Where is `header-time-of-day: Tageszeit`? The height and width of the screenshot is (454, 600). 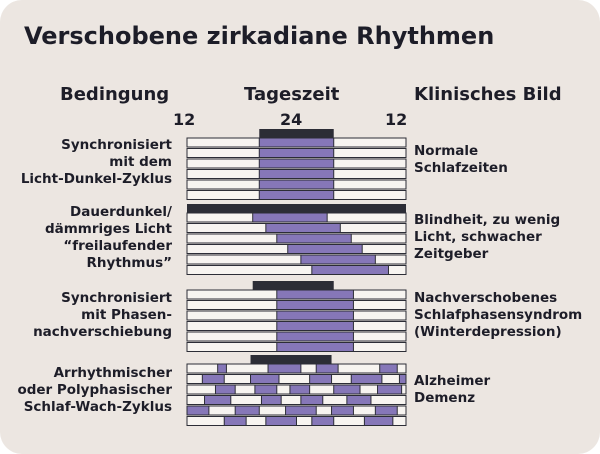
header-time-of-day: Tageszeit is located at coordinates (292, 94).